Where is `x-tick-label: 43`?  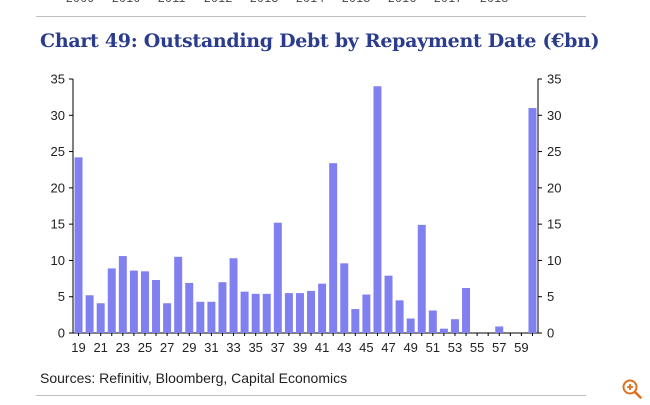
x-tick-label: 43 is located at coordinates (344, 347).